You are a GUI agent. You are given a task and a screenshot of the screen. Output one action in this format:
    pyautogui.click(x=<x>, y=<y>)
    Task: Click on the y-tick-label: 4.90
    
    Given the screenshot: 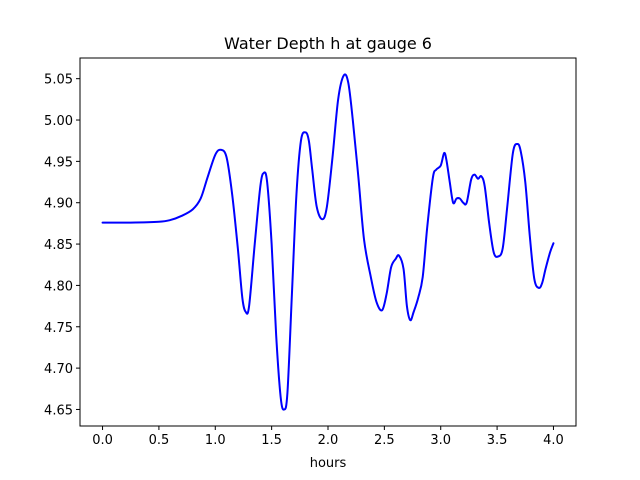 What is the action you would take?
    pyautogui.click(x=58, y=204)
    